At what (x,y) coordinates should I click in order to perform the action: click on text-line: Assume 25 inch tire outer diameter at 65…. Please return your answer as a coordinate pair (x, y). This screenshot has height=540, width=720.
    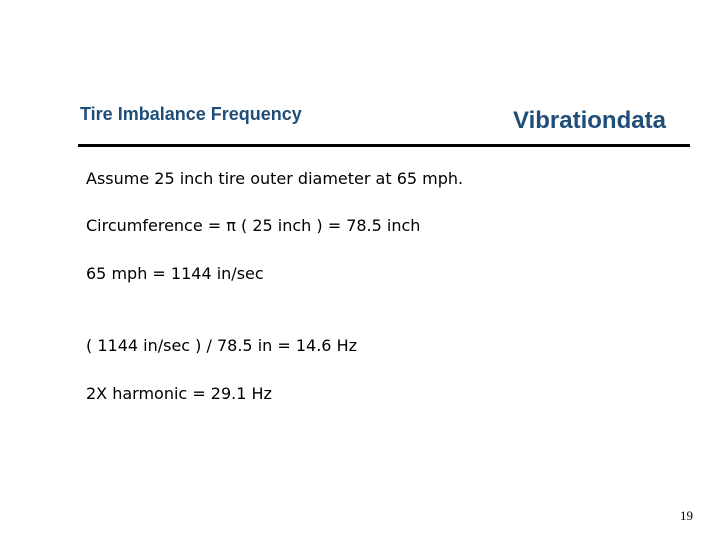
    Looking at the image, I should click on (275, 178).